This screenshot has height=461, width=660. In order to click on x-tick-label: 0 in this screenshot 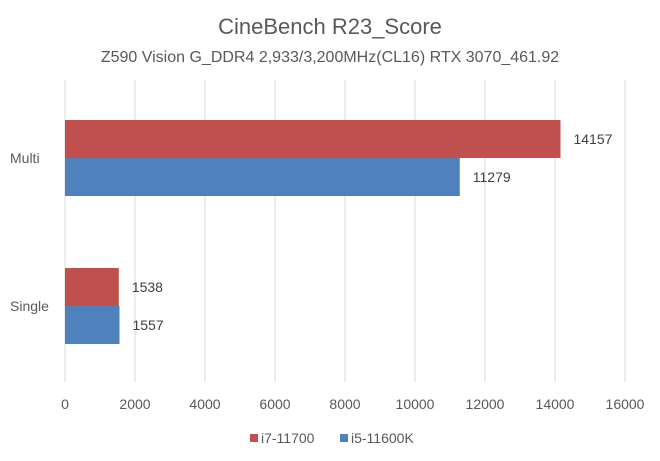, I will do `click(65, 404)`.